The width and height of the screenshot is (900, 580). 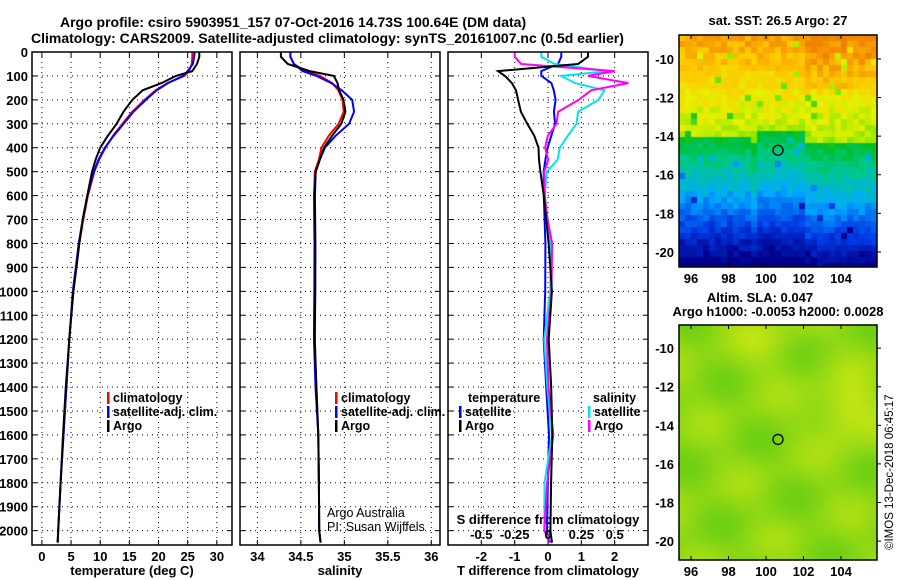 I want to click on series-line-satellite-adj-clim-, so click(x=126, y=297).